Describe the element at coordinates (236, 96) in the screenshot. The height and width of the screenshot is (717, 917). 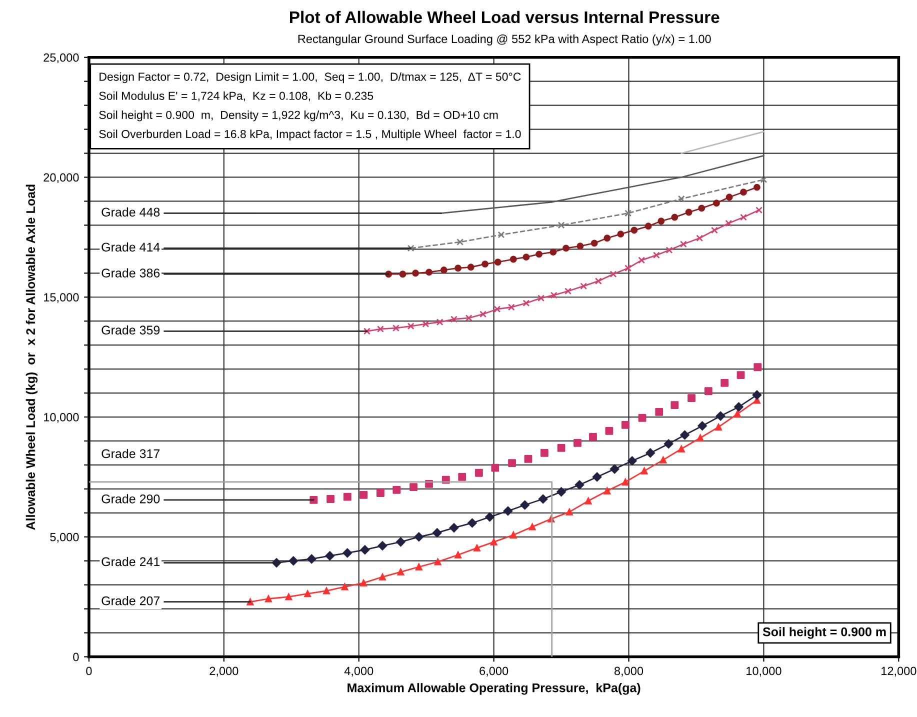
I see `annotation: Soil Modulus E' = 1,724 kPa, Kz = 0.108, Kb = 0.235` at that location.